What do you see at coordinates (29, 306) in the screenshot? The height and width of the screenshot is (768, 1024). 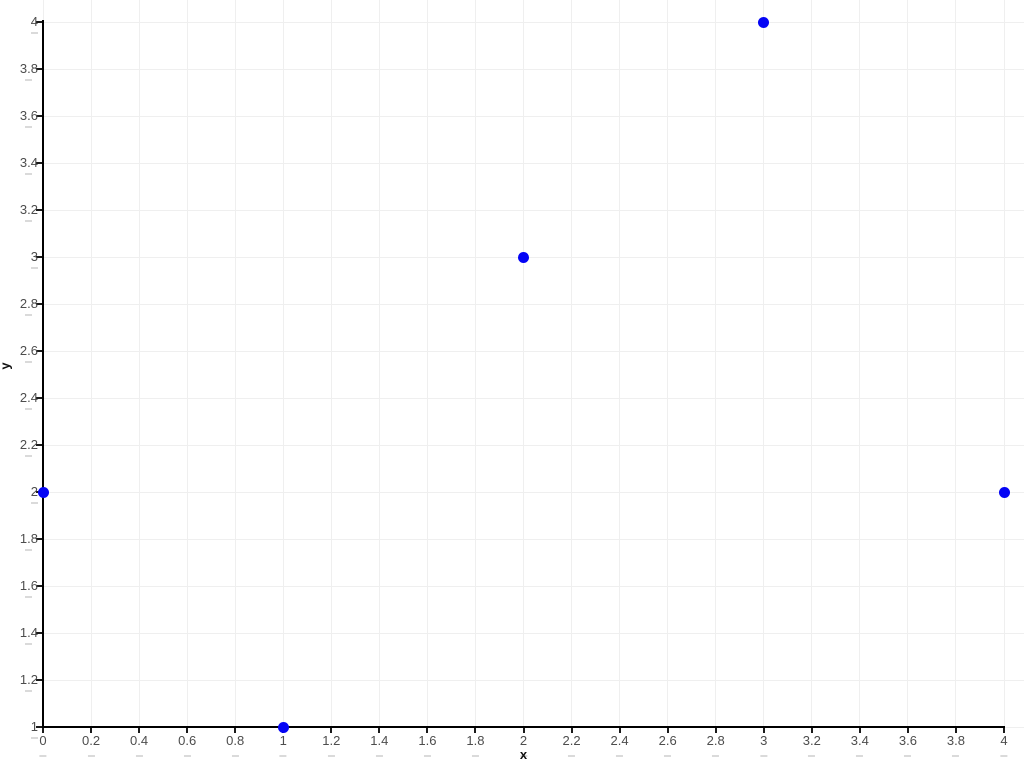 I see `y-tick-label-group: 2.8` at bounding box center [29, 306].